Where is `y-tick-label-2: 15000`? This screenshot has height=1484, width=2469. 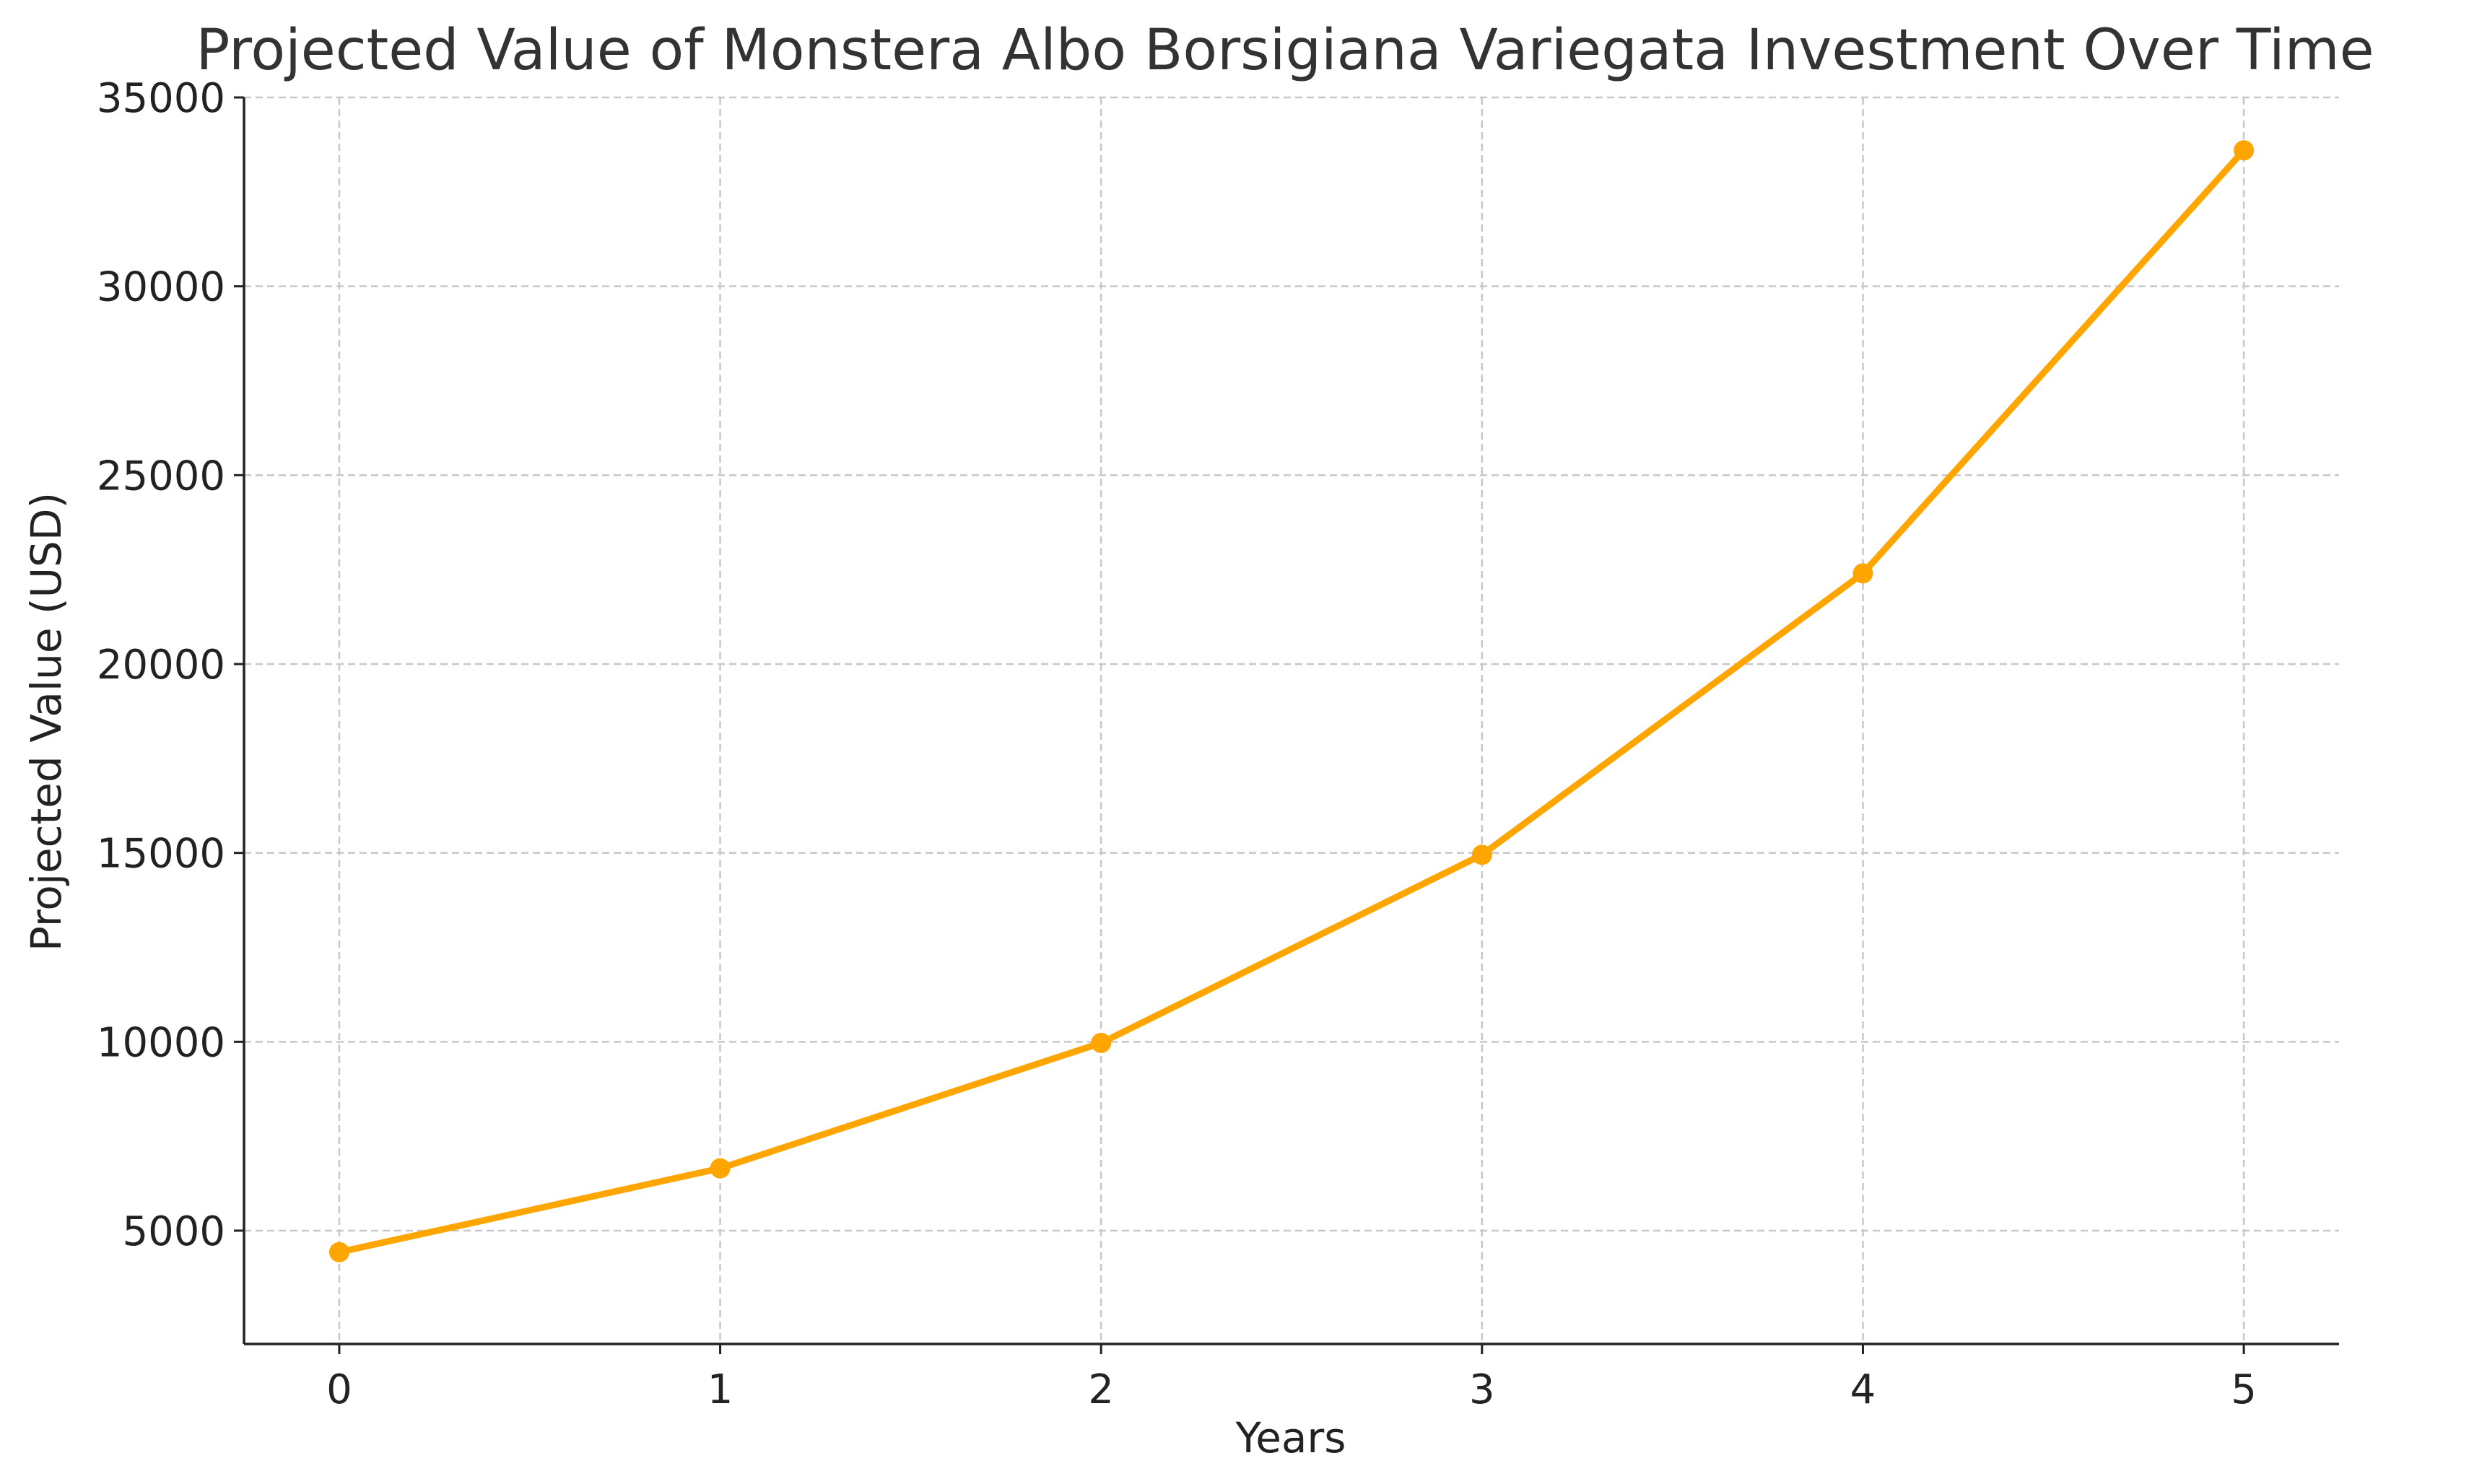
y-tick-label-2: 15000 is located at coordinates (161, 854).